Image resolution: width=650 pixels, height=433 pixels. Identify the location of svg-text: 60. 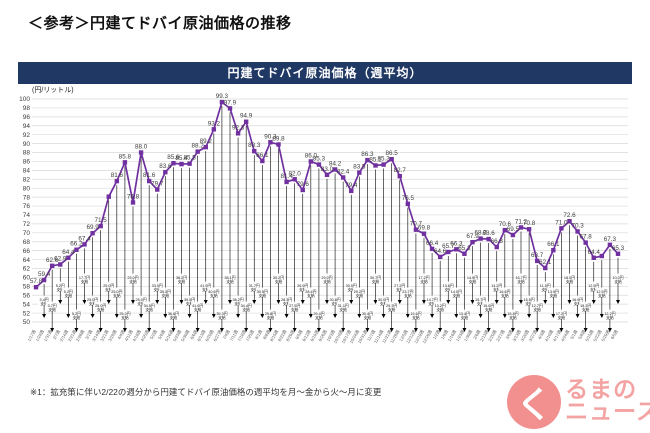
(27, 278).